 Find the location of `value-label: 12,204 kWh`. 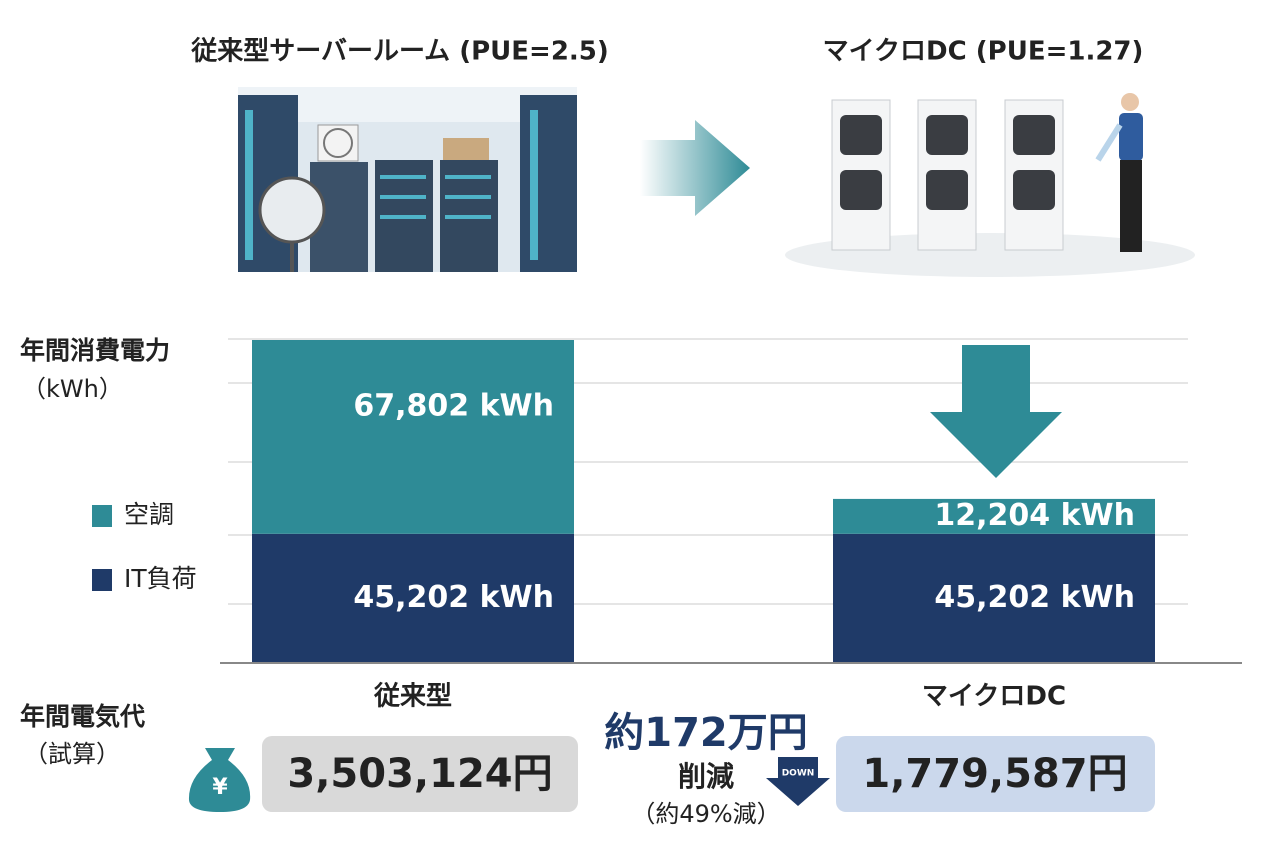

value-label: 12,204 kWh is located at coordinates (1034, 515).